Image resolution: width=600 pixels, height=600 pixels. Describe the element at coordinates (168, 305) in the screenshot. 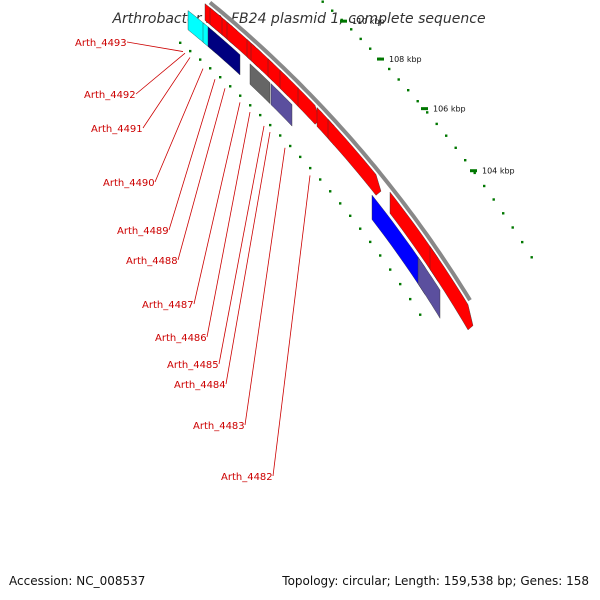

I see `gene-label: Arth_4487` at that location.